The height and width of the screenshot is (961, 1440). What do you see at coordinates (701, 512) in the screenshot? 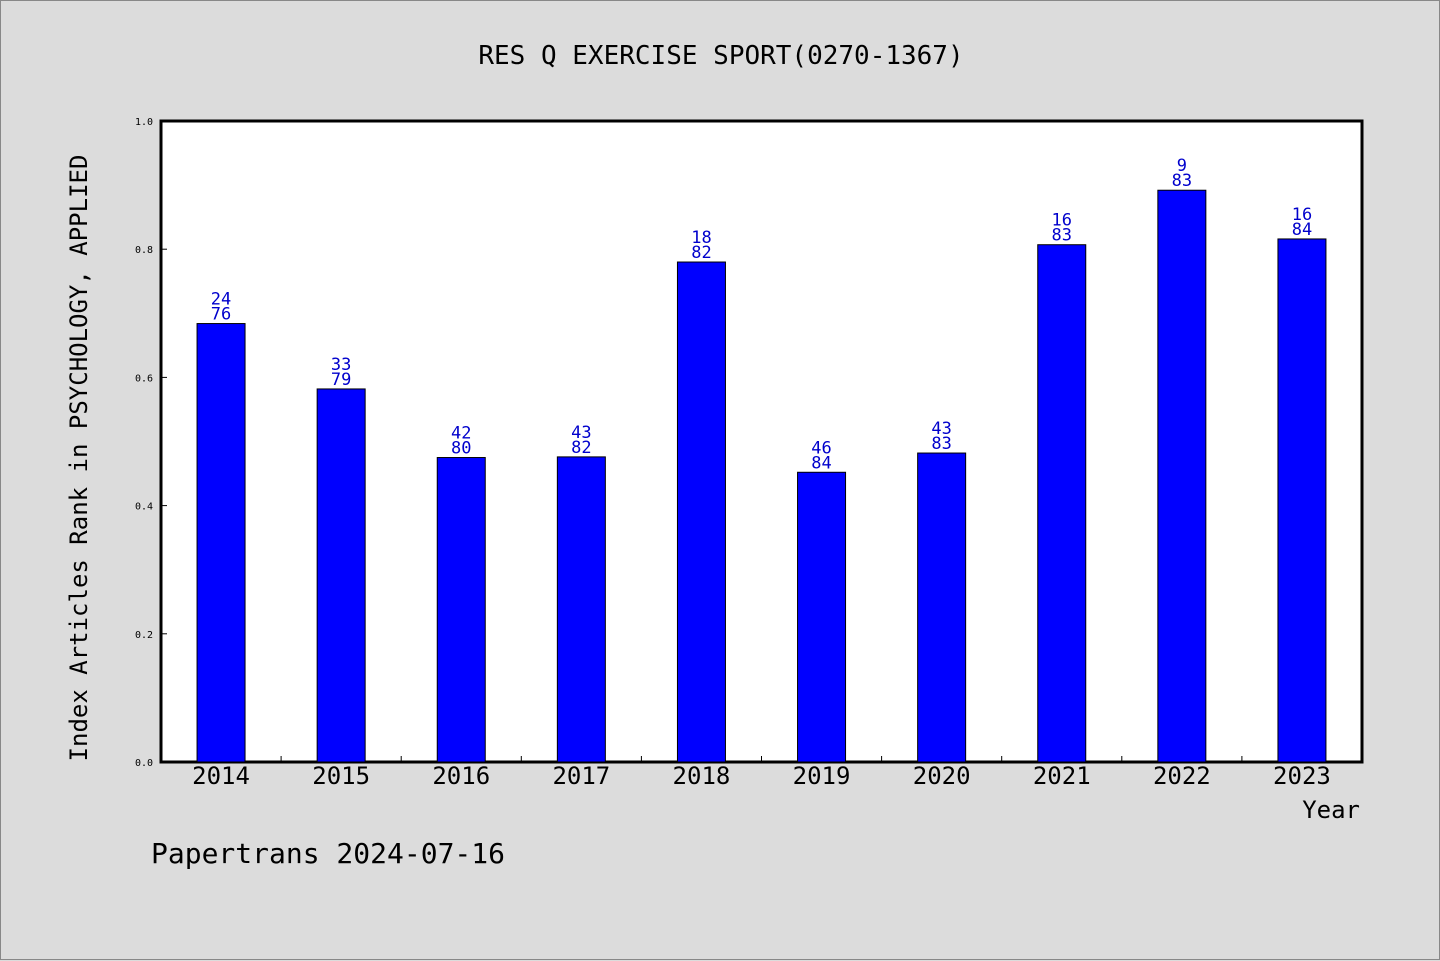
I see `bar-2018` at bounding box center [701, 512].